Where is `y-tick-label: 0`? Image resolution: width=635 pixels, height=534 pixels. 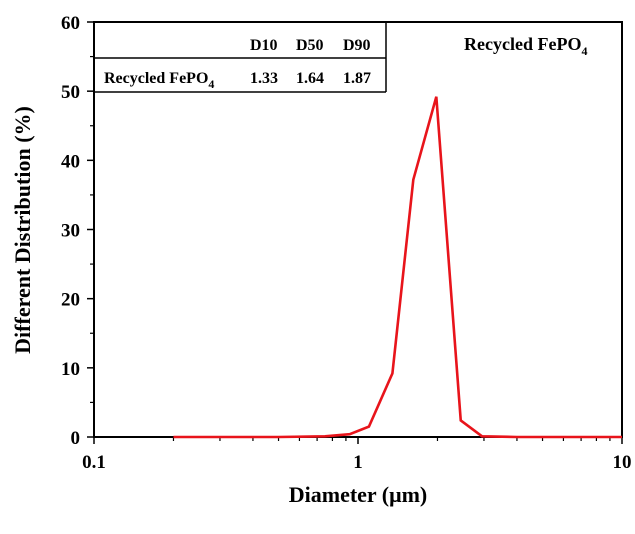
y-tick-label: 0 is located at coordinates (76, 438).